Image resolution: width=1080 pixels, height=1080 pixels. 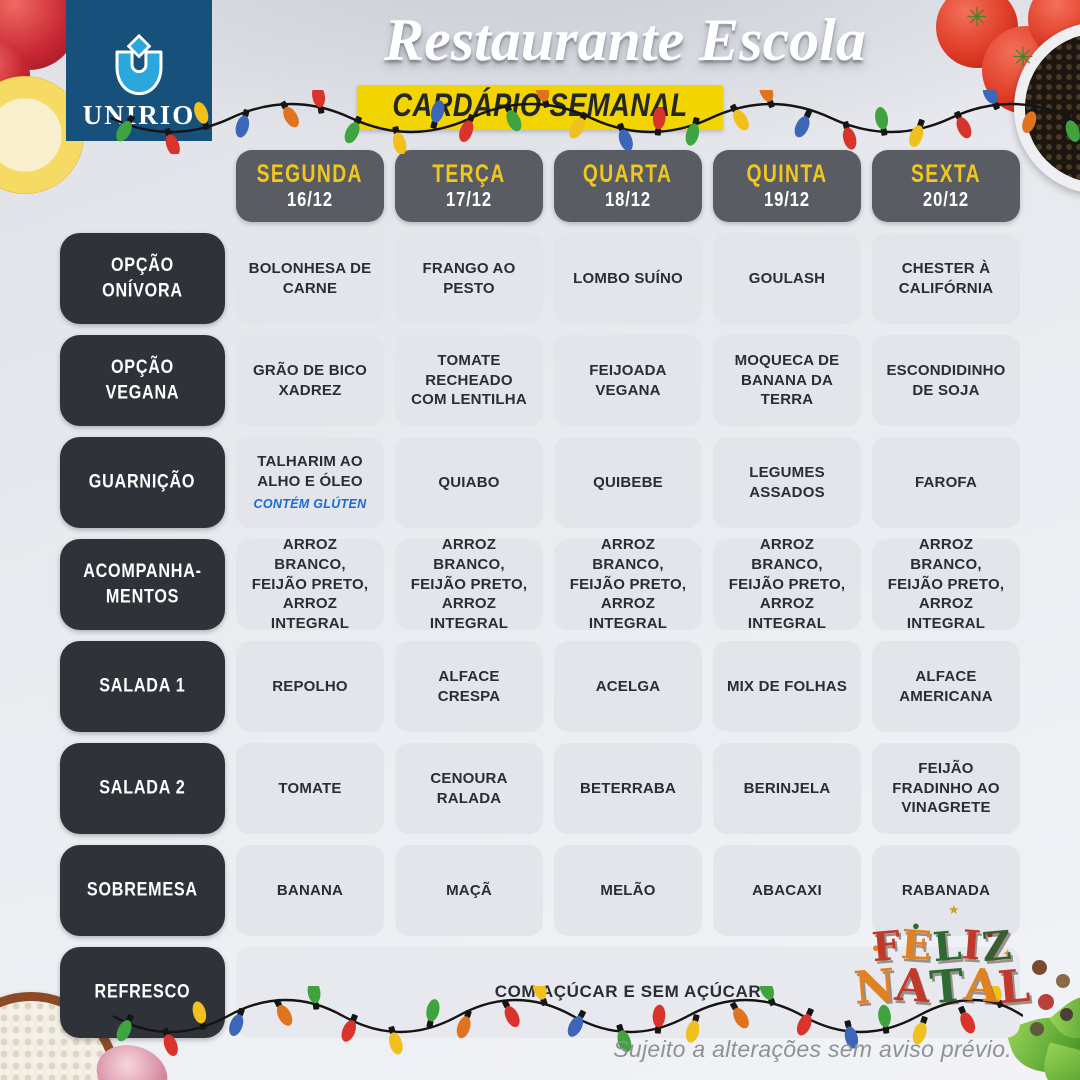 What do you see at coordinates (310, 198) in the screenshot?
I see `day-date: 16/12` at bounding box center [310, 198].